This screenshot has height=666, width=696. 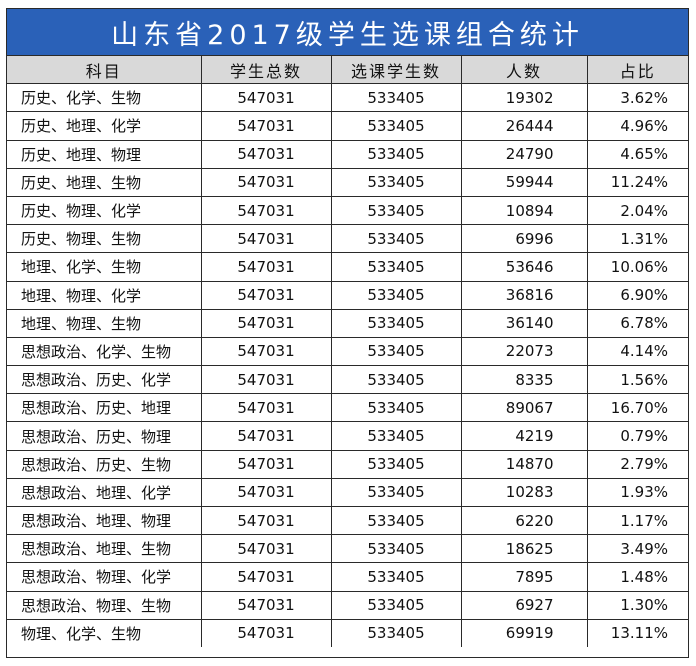 What do you see at coordinates (637, 182) in the screenshot?
I see `cell-ratio: 11.24%` at bounding box center [637, 182].